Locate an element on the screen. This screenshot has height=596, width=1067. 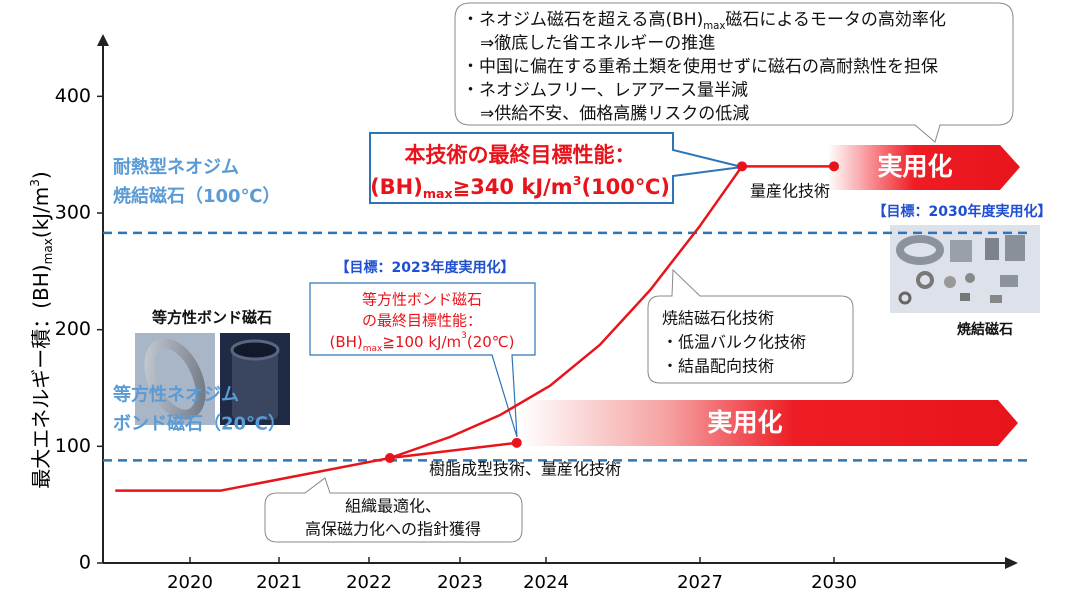
x-axis-arrow is located at coordinates (1011, 563).